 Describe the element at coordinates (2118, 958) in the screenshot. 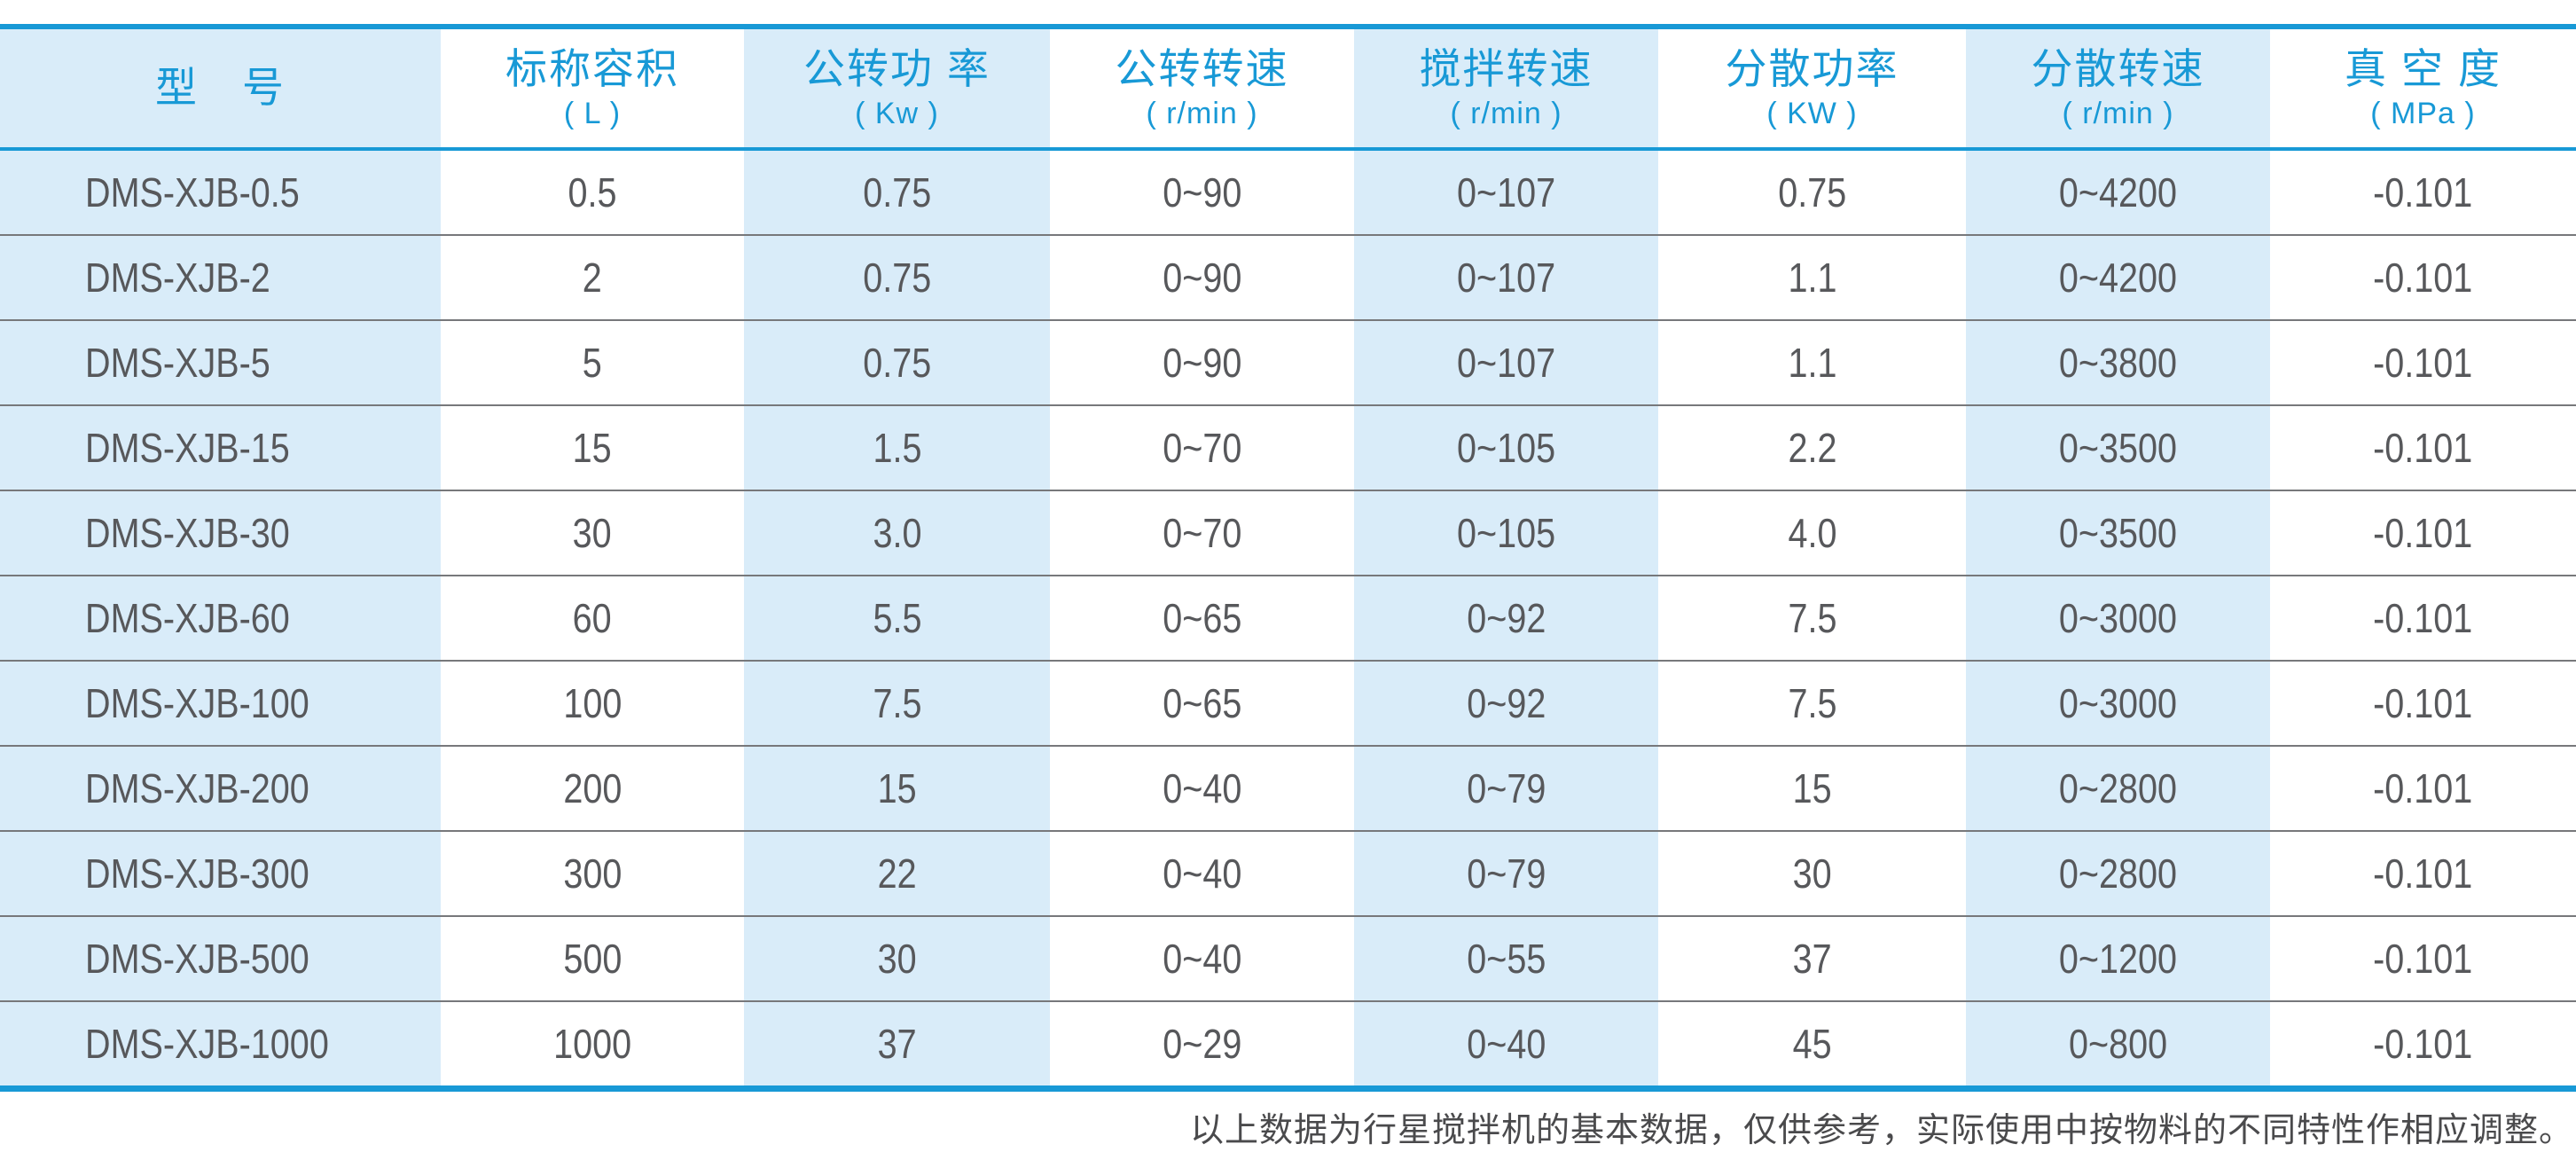

I see `value-cell: 0~1200` at that location.